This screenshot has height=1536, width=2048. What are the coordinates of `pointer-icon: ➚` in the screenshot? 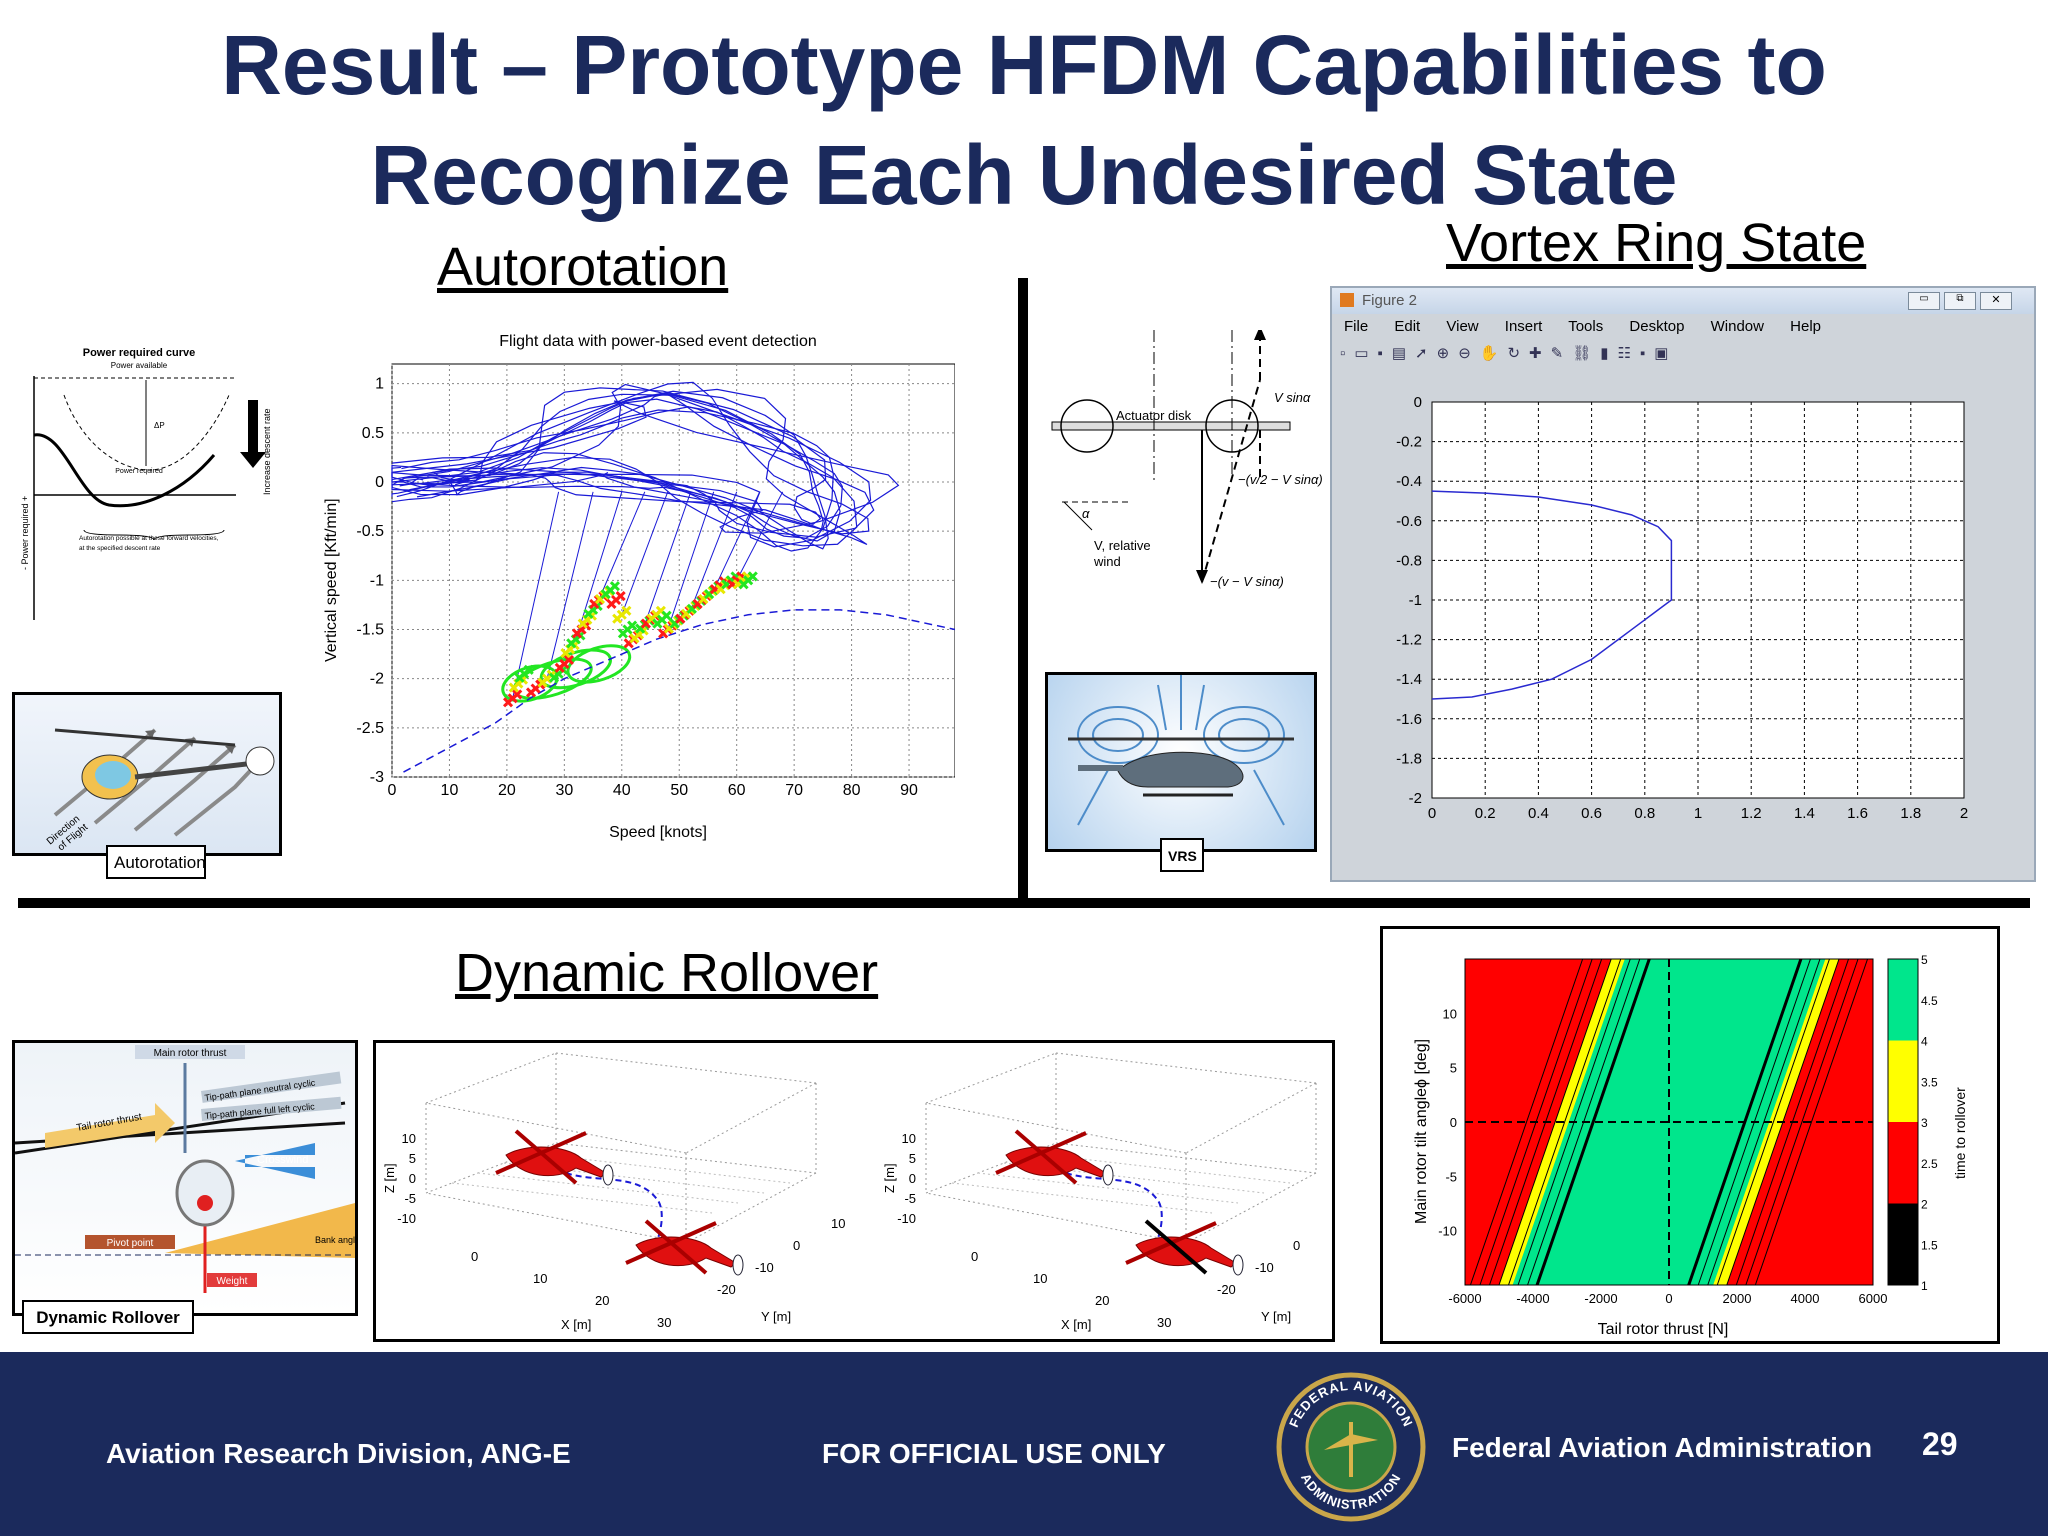 It's located at (1426, 353).